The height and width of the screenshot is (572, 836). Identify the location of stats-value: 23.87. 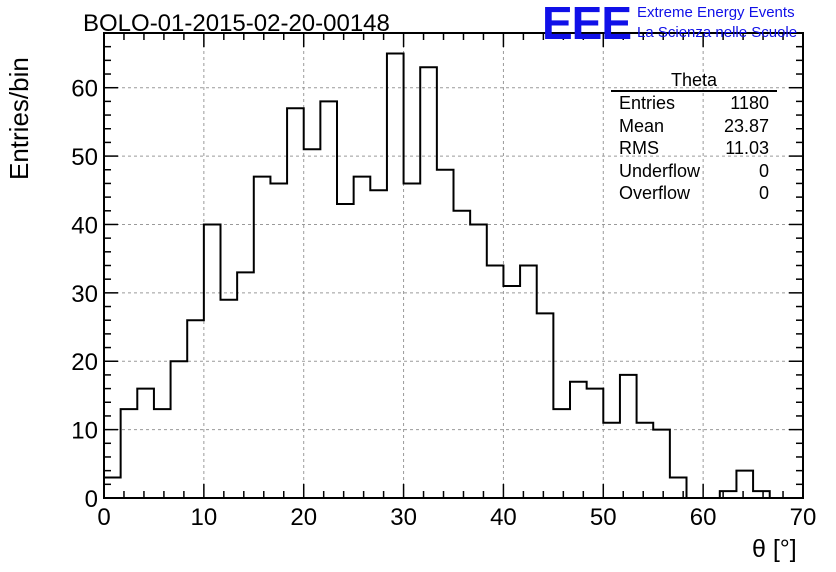
(746, 125).